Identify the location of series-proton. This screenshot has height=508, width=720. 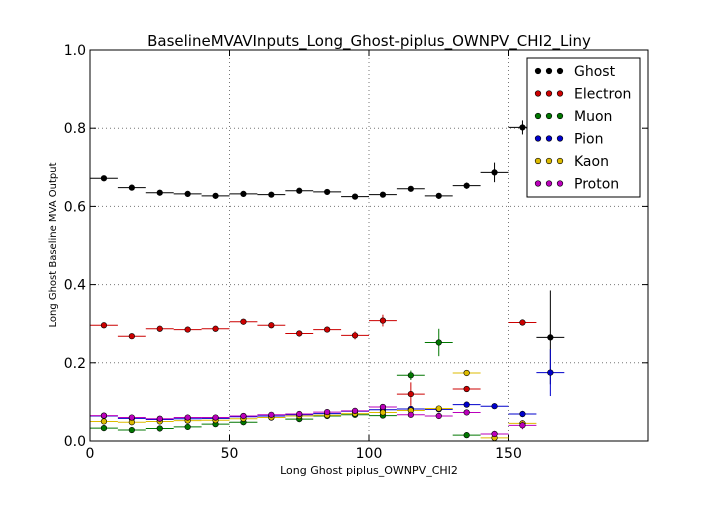
(313, 420).